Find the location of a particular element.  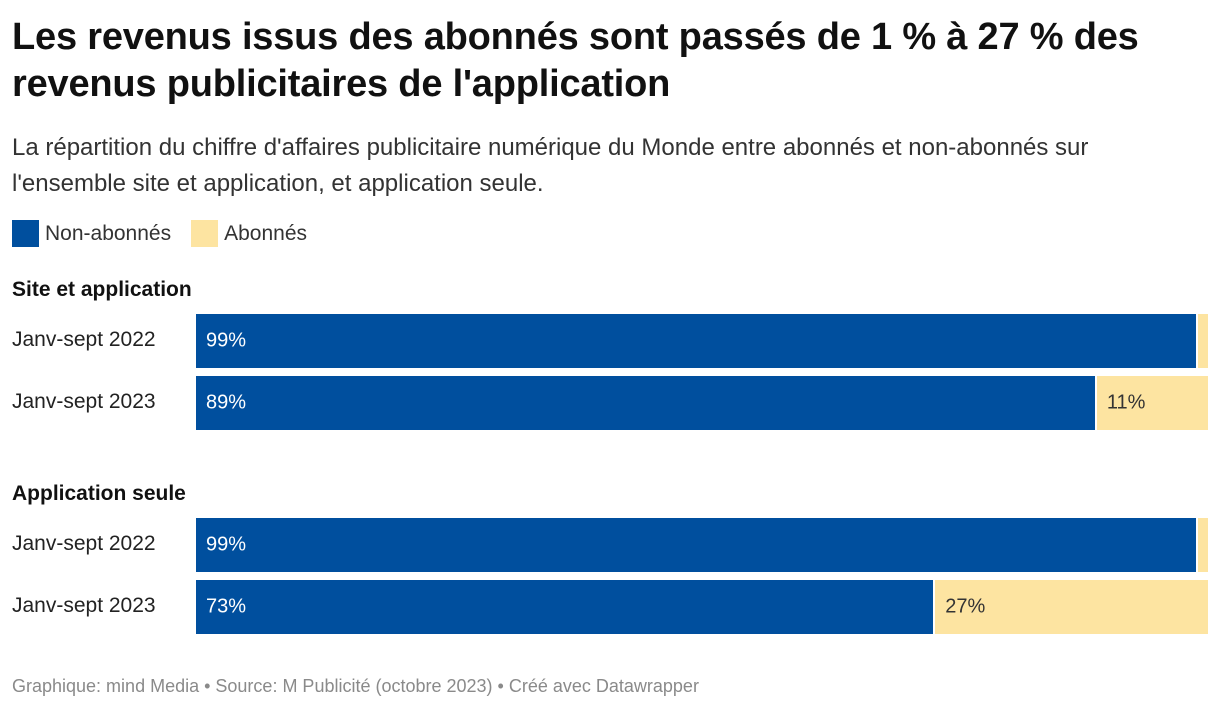

data-label: 73% is located at coordinates (226, 606).